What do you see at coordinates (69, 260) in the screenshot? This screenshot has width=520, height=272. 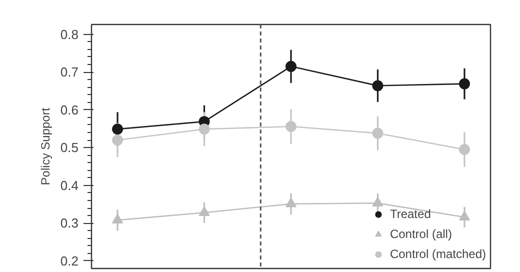 I see `y-tick-label: 0.2` at bounding box center [69, 260].